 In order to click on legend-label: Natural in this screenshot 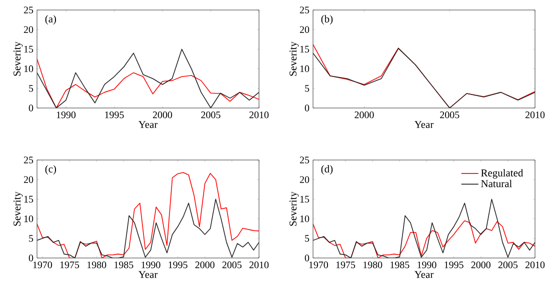, I will do `click(496, 184)`.